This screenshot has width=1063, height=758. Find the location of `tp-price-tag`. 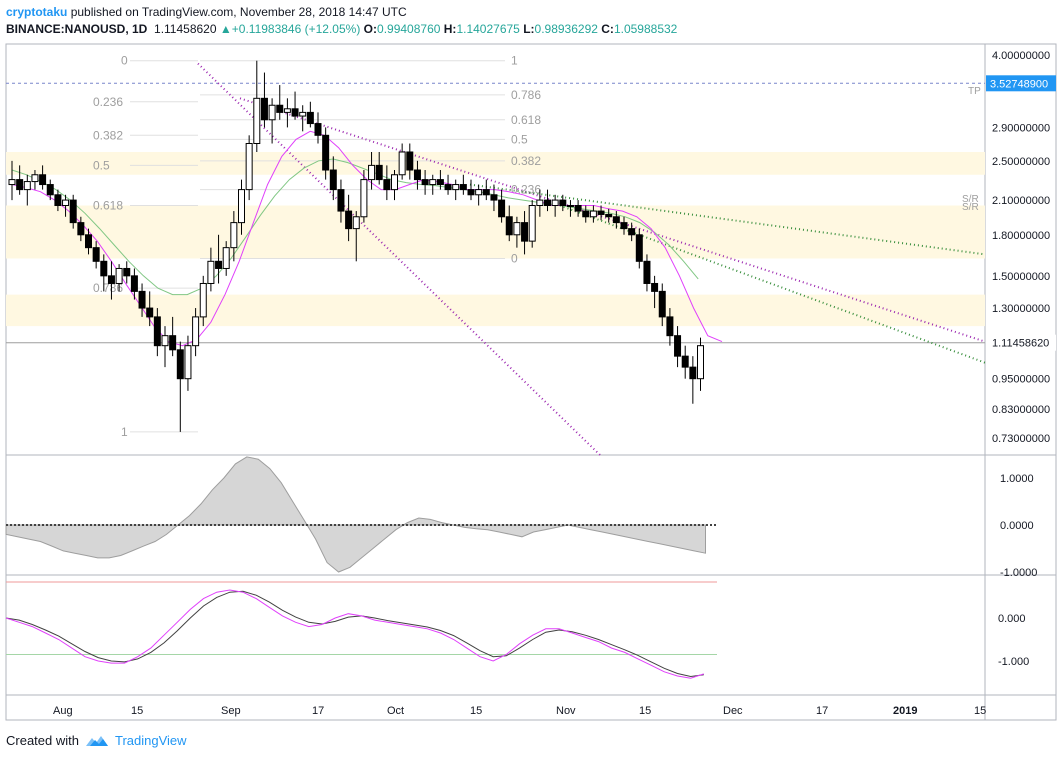

tp-price-tag is located at coordinates (1021, 83).